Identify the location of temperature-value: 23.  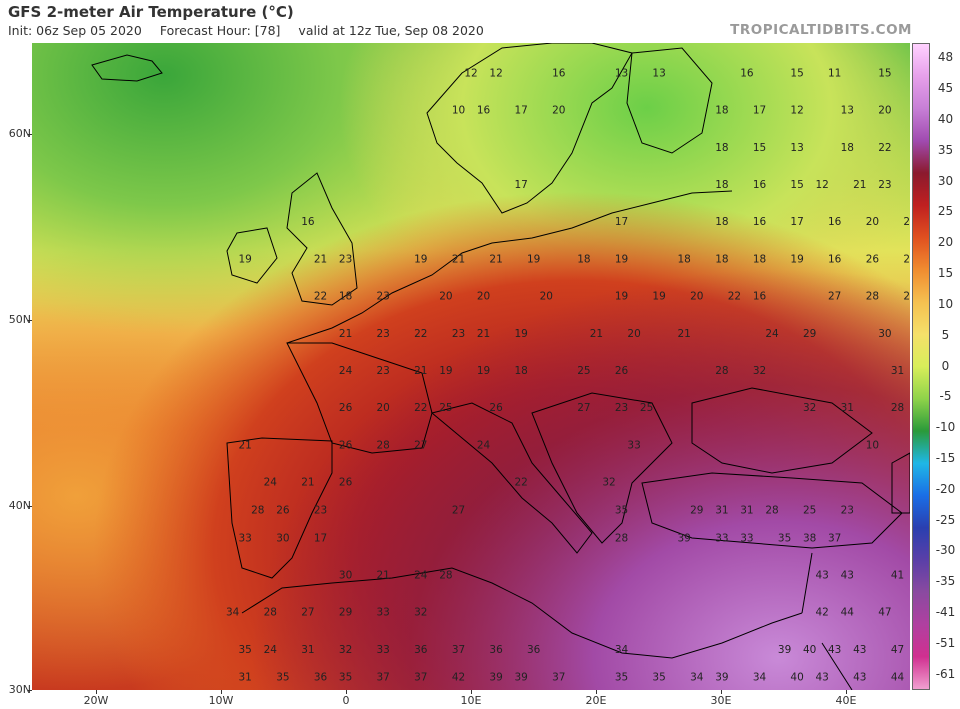
(345, 259).